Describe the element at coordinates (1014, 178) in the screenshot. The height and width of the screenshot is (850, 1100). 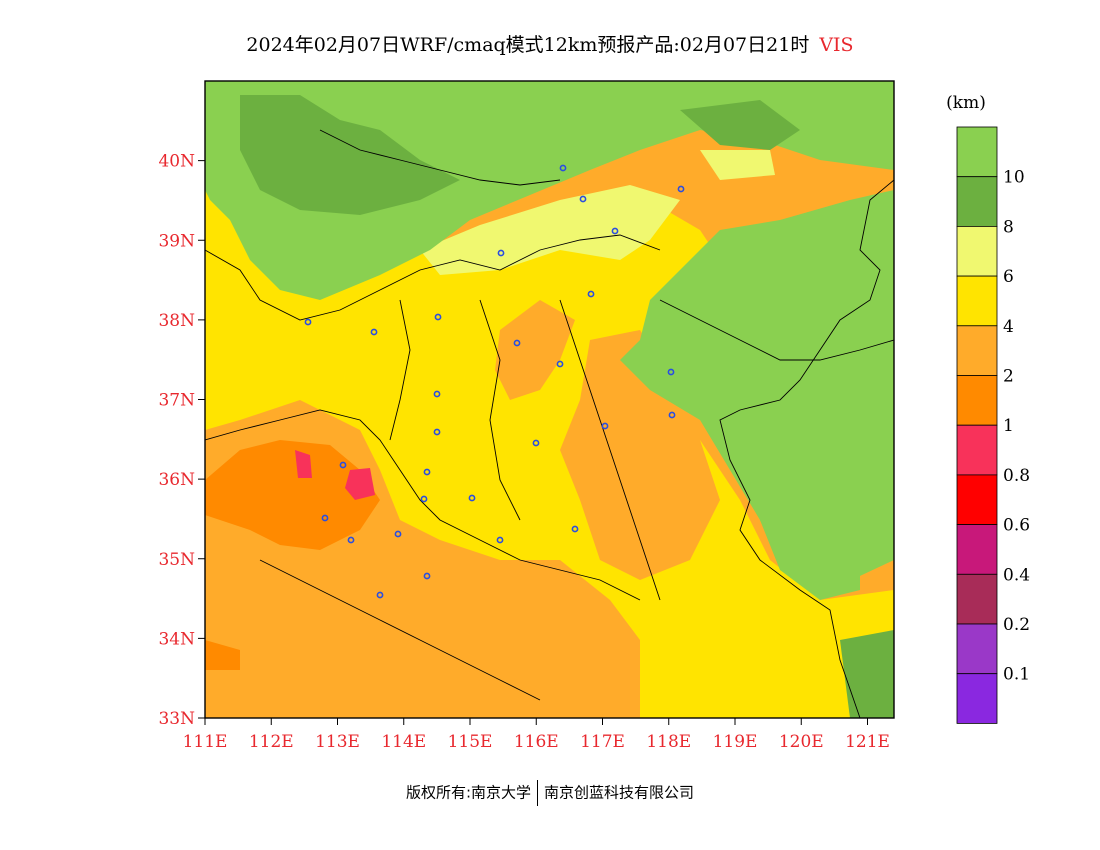
I see `colorbar-label: 10` at that location.